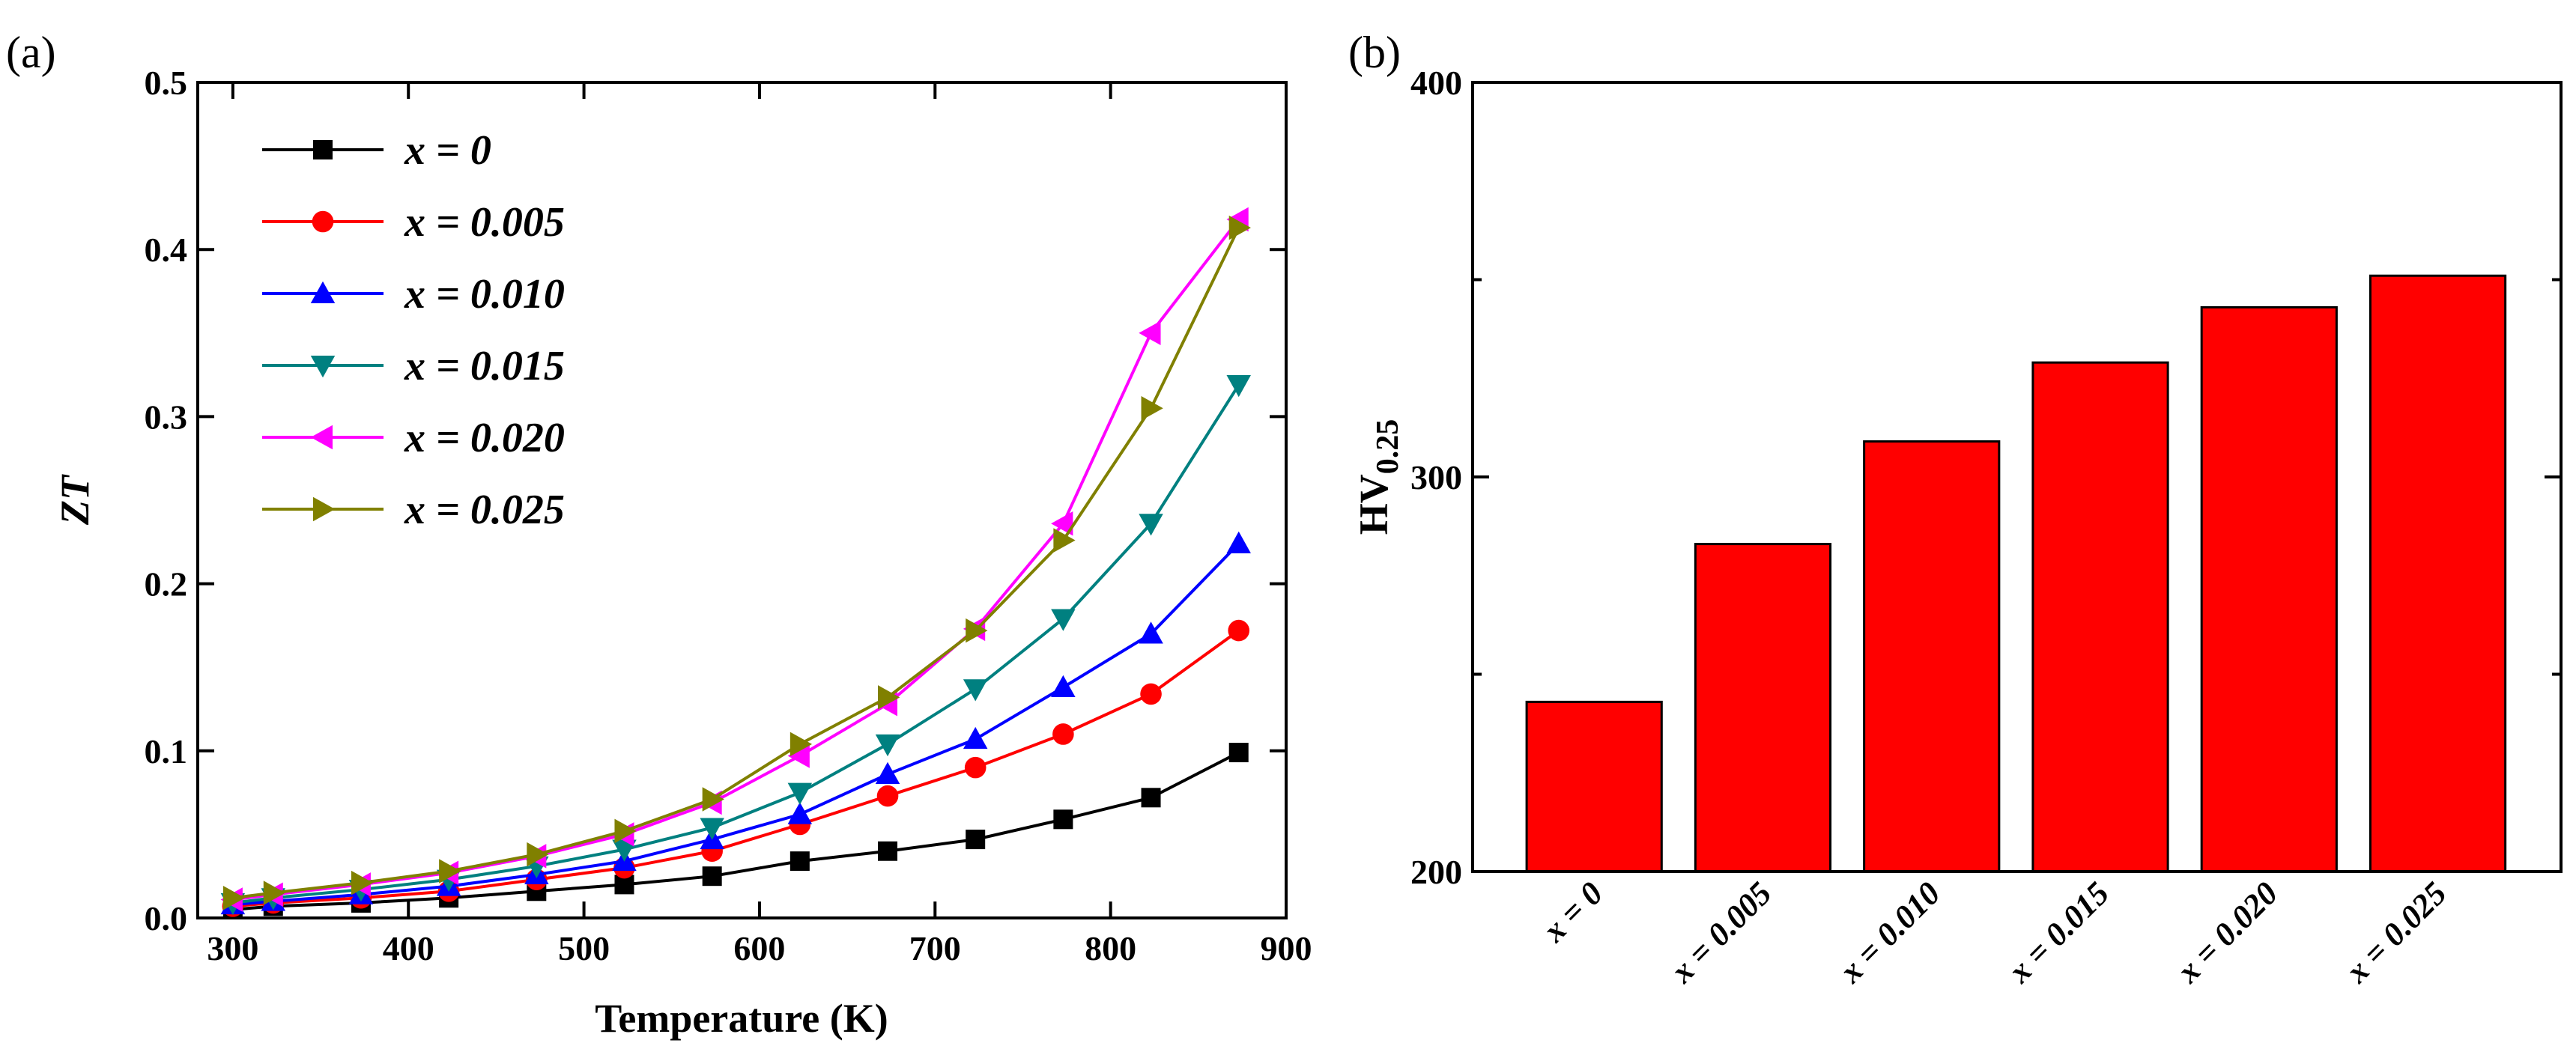 The height and width of the screenshot is (1049, 2576). What do you see at coordinates (1436, 872) in the screenshot?
I see `y-tick-label: 200` at bounding box center [1436, 872].